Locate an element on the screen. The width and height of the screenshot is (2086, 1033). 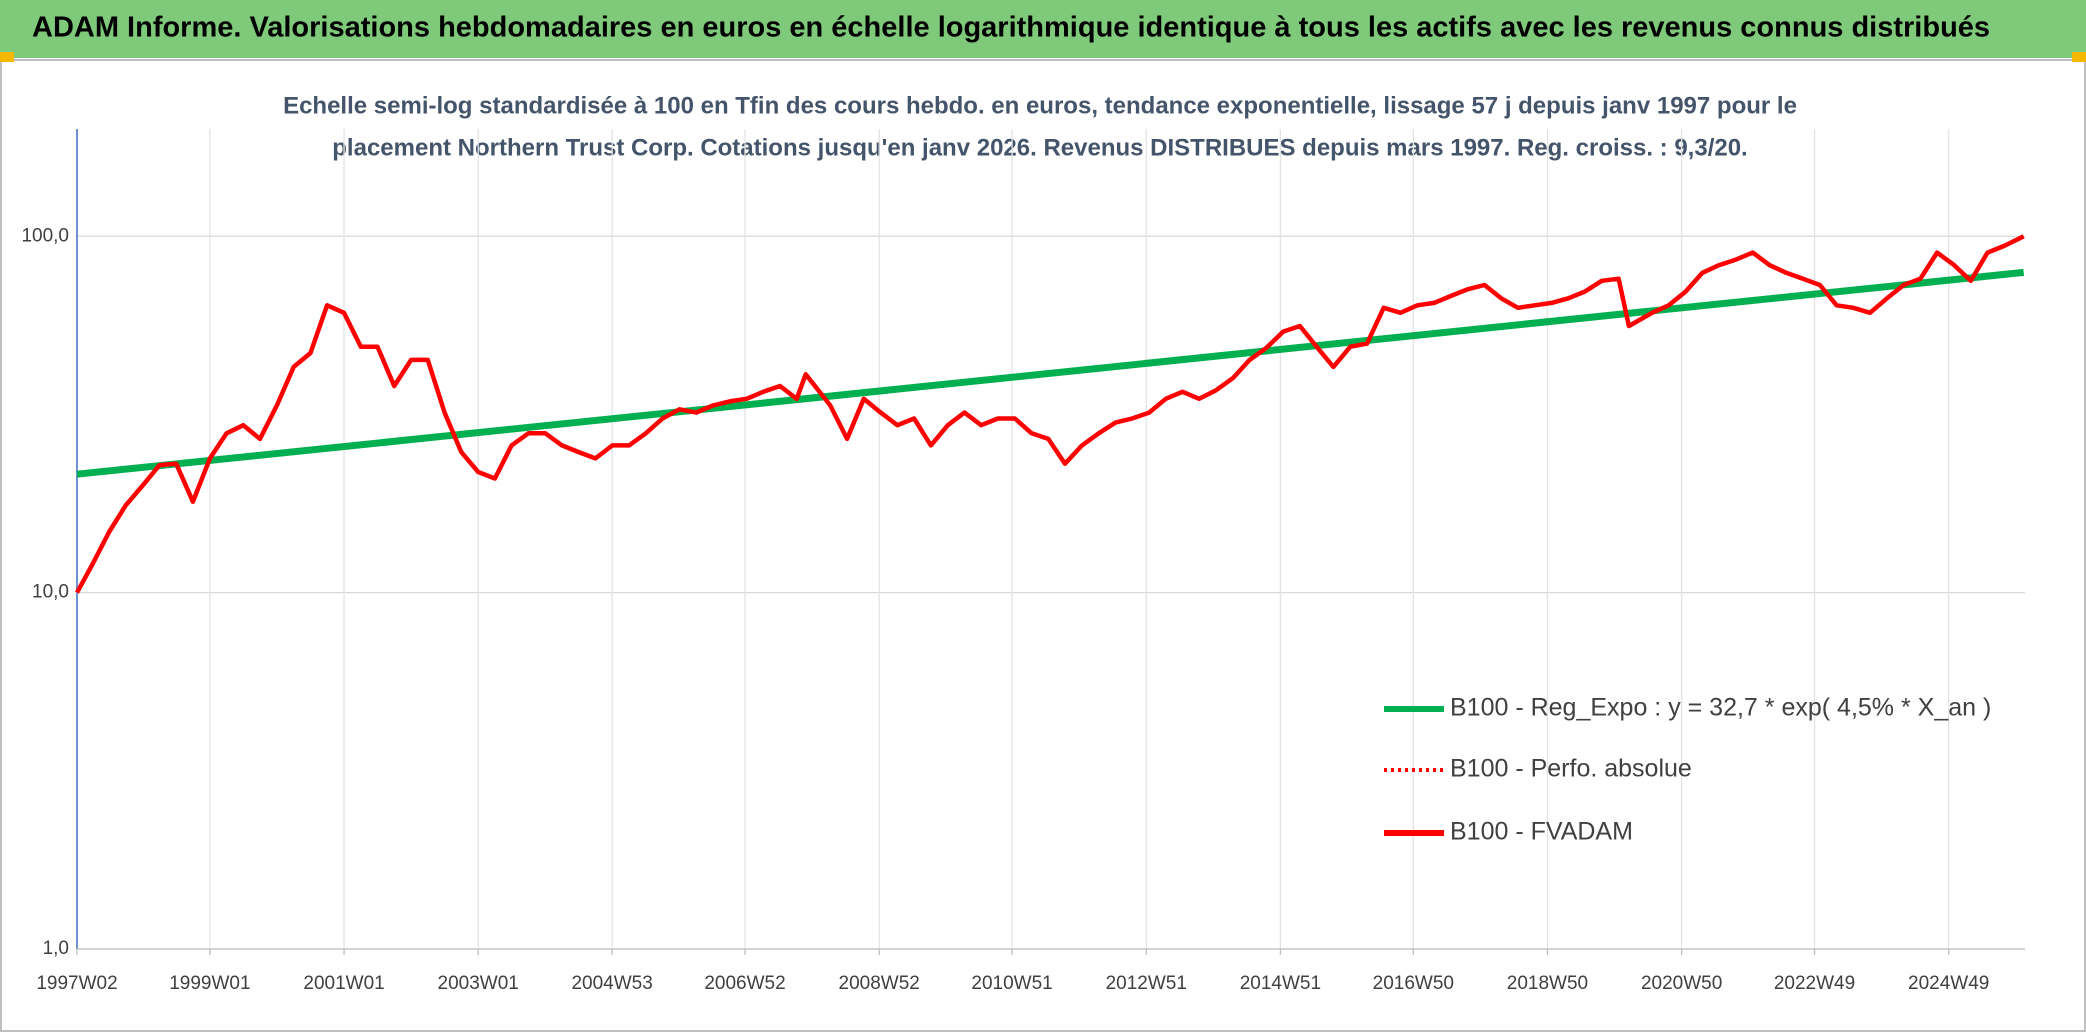
x-tick-label: 2003W01 is located at coordinates (478, 983).